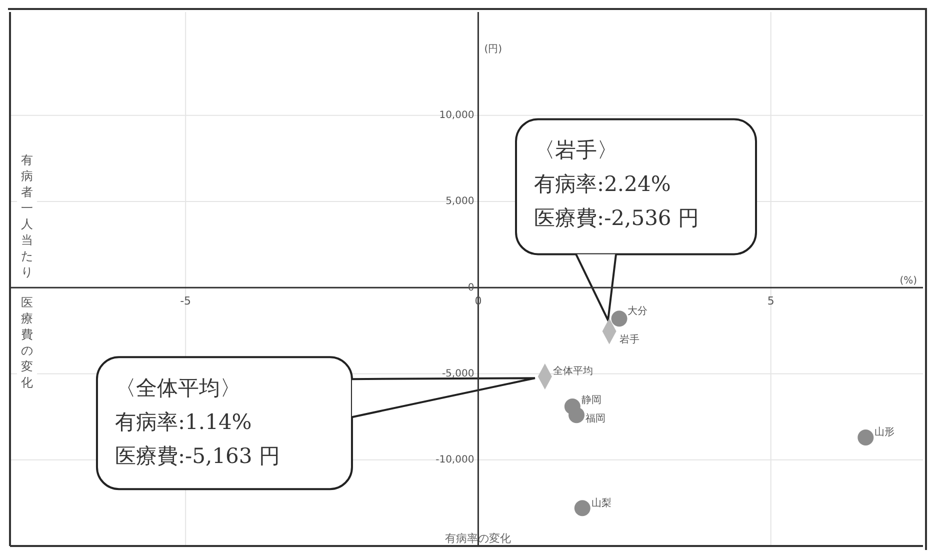  I want to click on annotation: 静岡, so click(591, 400).